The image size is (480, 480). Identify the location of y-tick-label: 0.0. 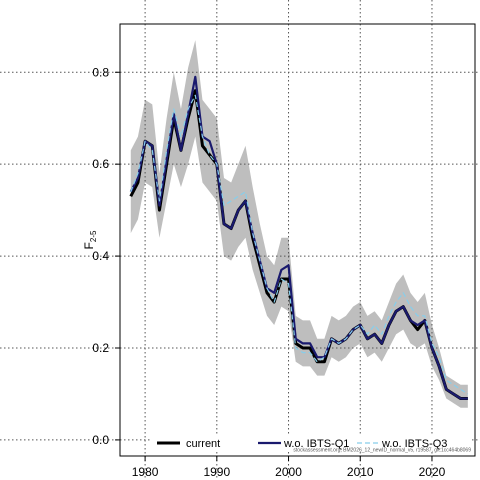
(100, 440).